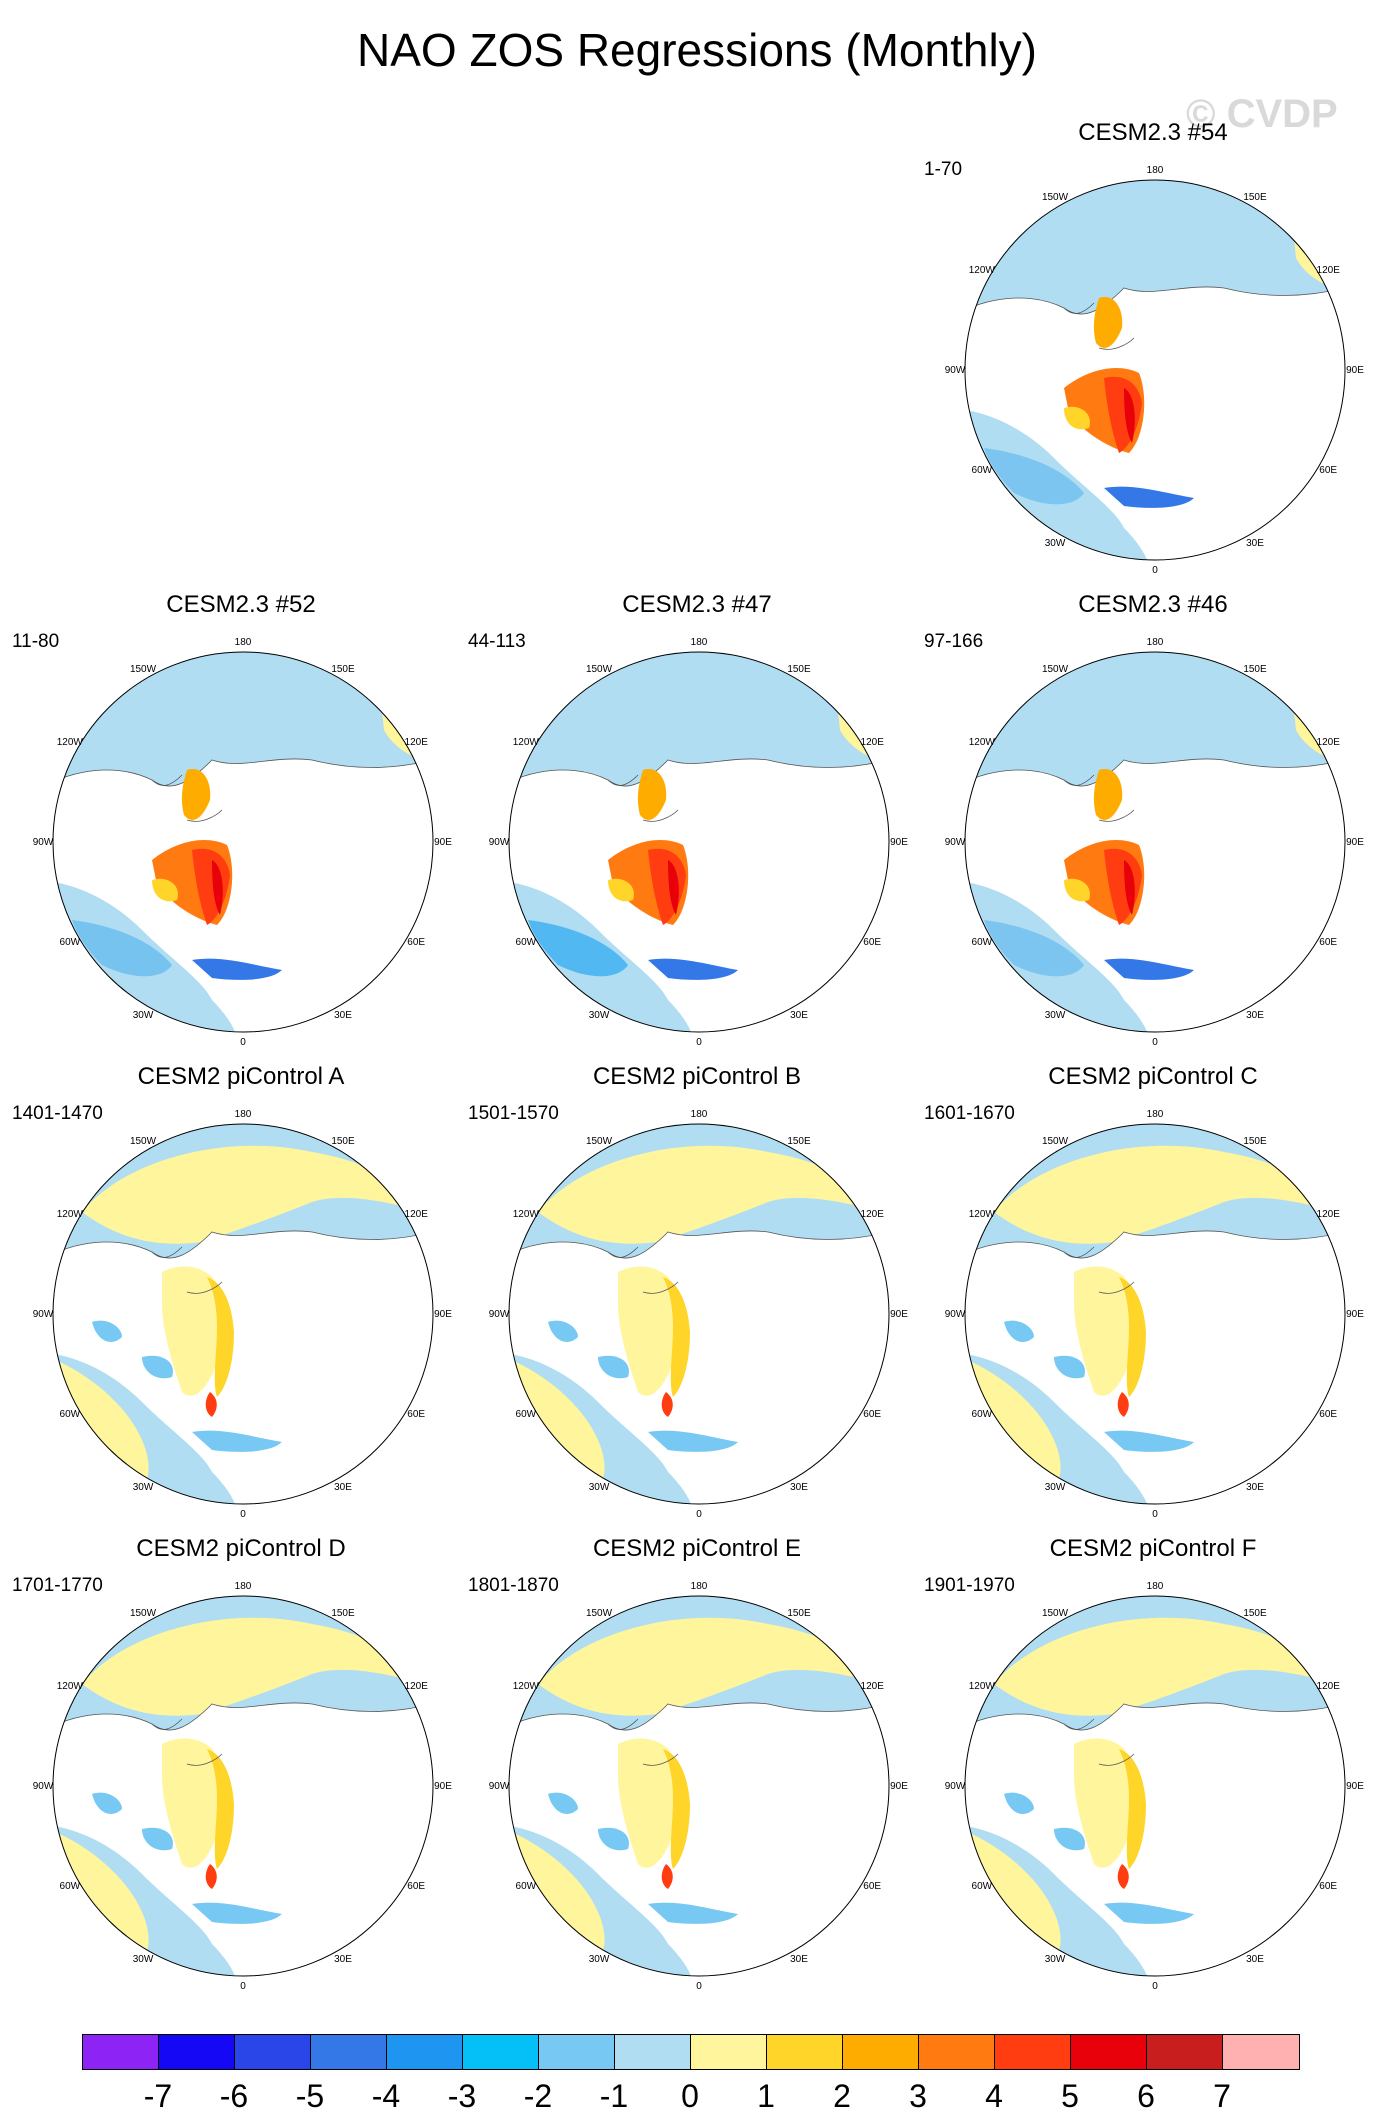 The height and width of the screenshot is (2126, 1394). I want to click on colorbar-label: -2, so click(538, 2096).